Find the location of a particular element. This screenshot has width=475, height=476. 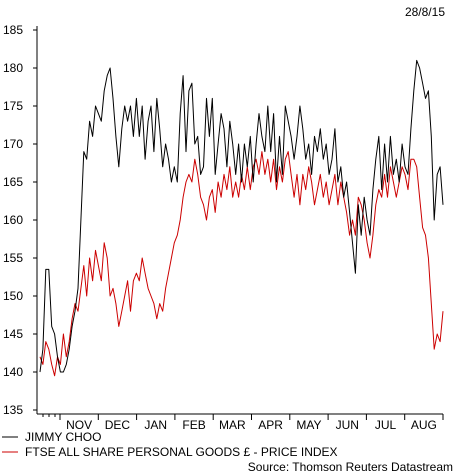

x-tick-label-dec: DEC is located at coordinates (118, 425).